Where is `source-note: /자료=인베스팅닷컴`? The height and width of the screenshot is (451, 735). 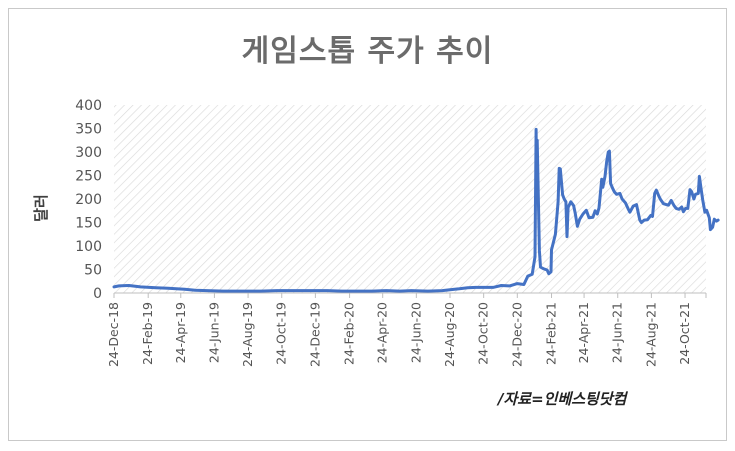 source-note: /자료=인베스팅닷컴 is located at coordinates (562, 399).